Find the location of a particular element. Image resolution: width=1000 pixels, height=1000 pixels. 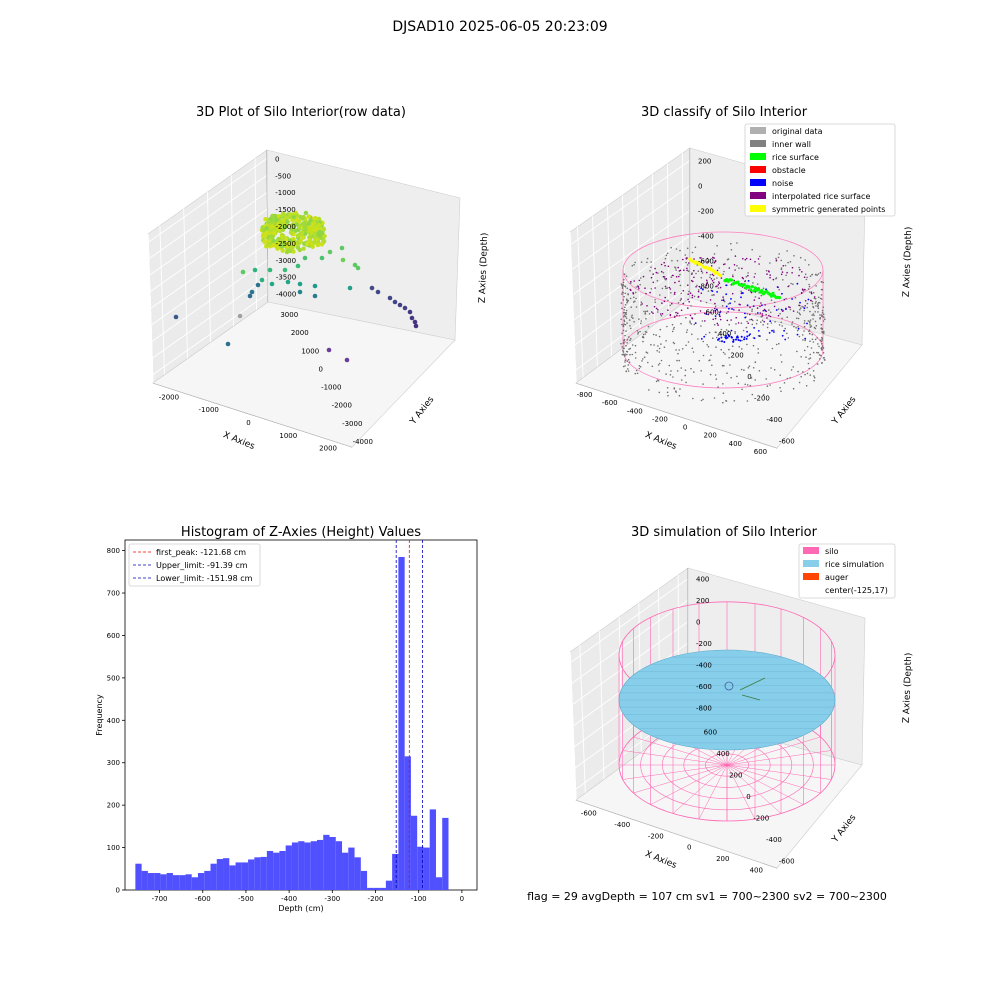

raw-y-tick-label: -4000 is located at coordinates (363, 442).